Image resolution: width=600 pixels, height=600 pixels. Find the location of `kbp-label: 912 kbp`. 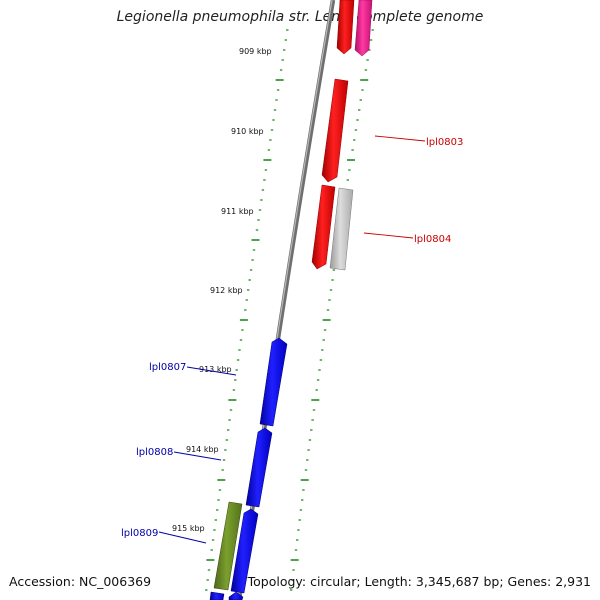

kbp-label: 912 kbp is located at coordinates (226, 290).